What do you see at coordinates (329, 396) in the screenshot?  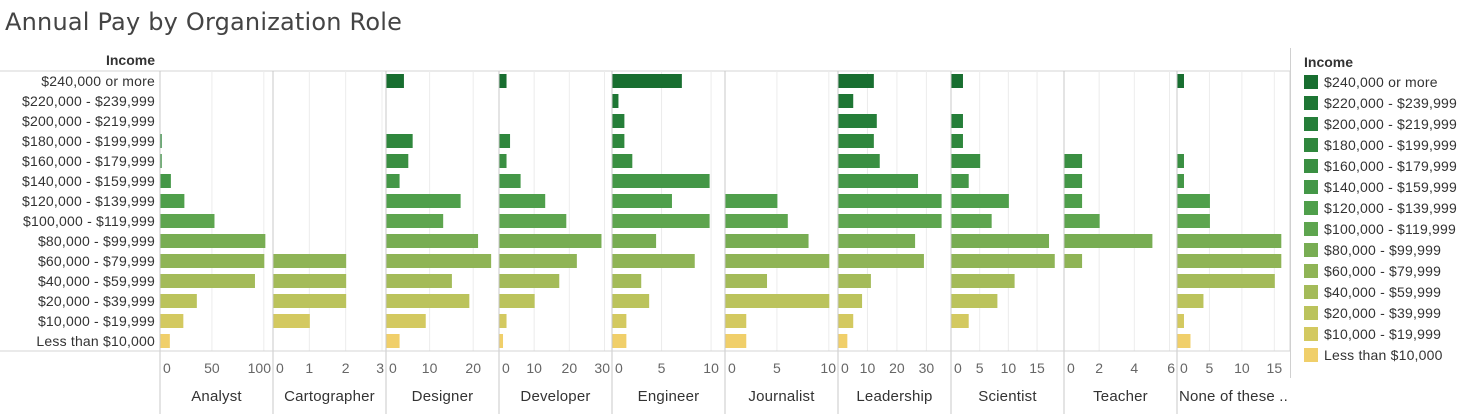 I see `panel-label: Cartographer` at bounding box center [329, 396].